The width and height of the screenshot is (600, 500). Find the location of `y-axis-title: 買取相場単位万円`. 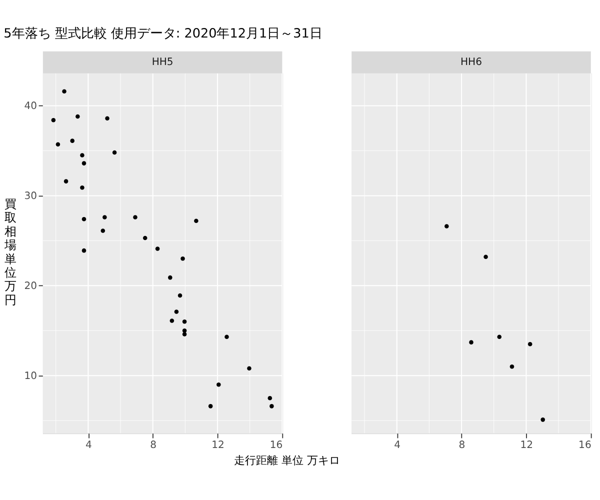

y-axis-title: 買取相場単位万円 is located at coordinates (10, 252).